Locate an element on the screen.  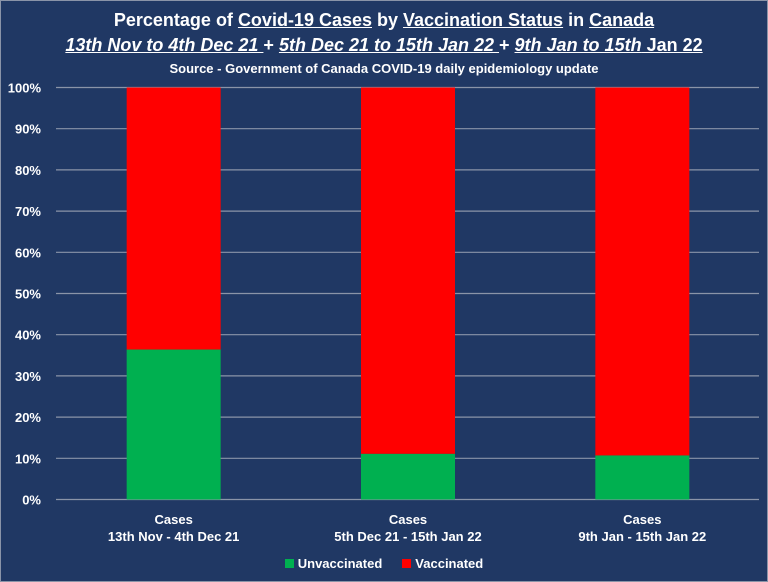
subtitle-segment: 9th Jan to 15th is located at coordinates (578, 45).